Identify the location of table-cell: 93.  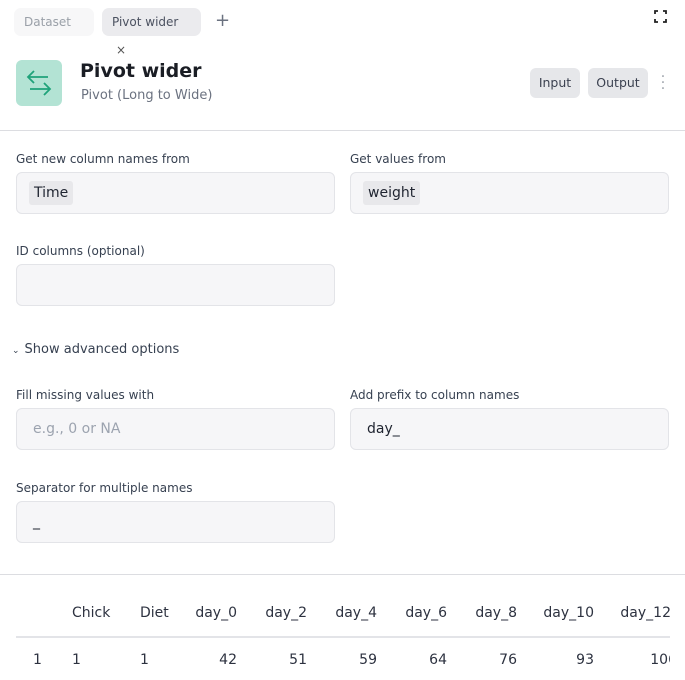
(585, 660).